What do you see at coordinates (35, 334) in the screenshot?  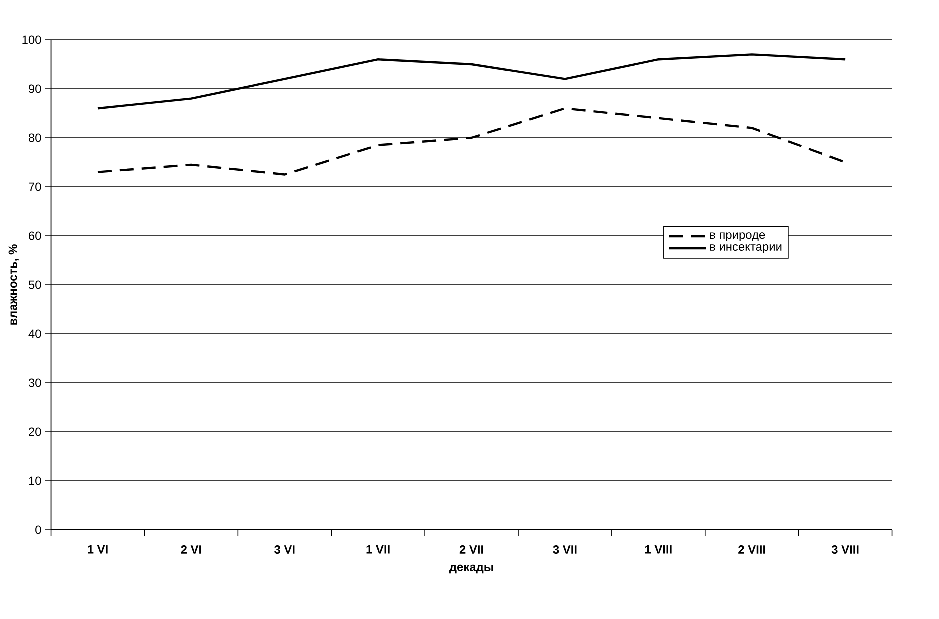 I see `y-tick-label: 40` at bounding box center [35, 334].